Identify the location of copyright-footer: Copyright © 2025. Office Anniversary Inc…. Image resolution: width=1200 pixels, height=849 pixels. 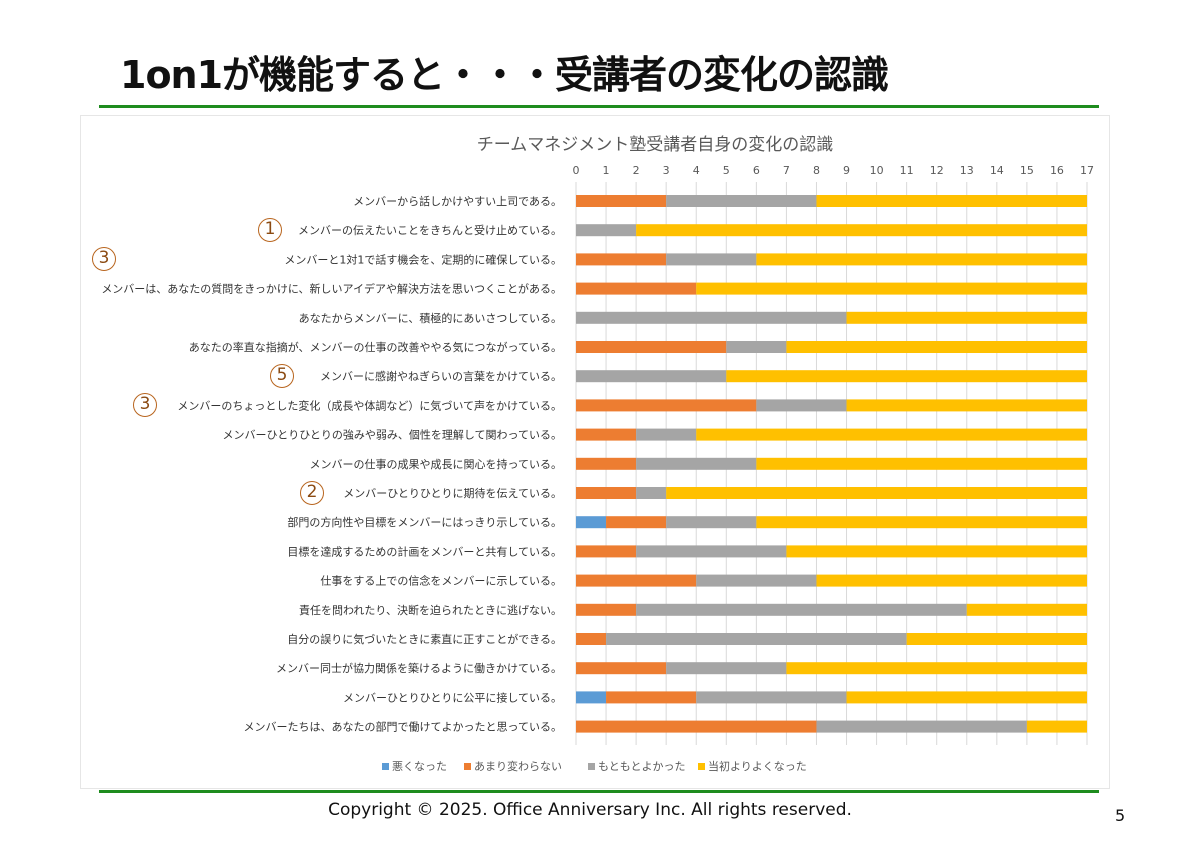
(590, 810).